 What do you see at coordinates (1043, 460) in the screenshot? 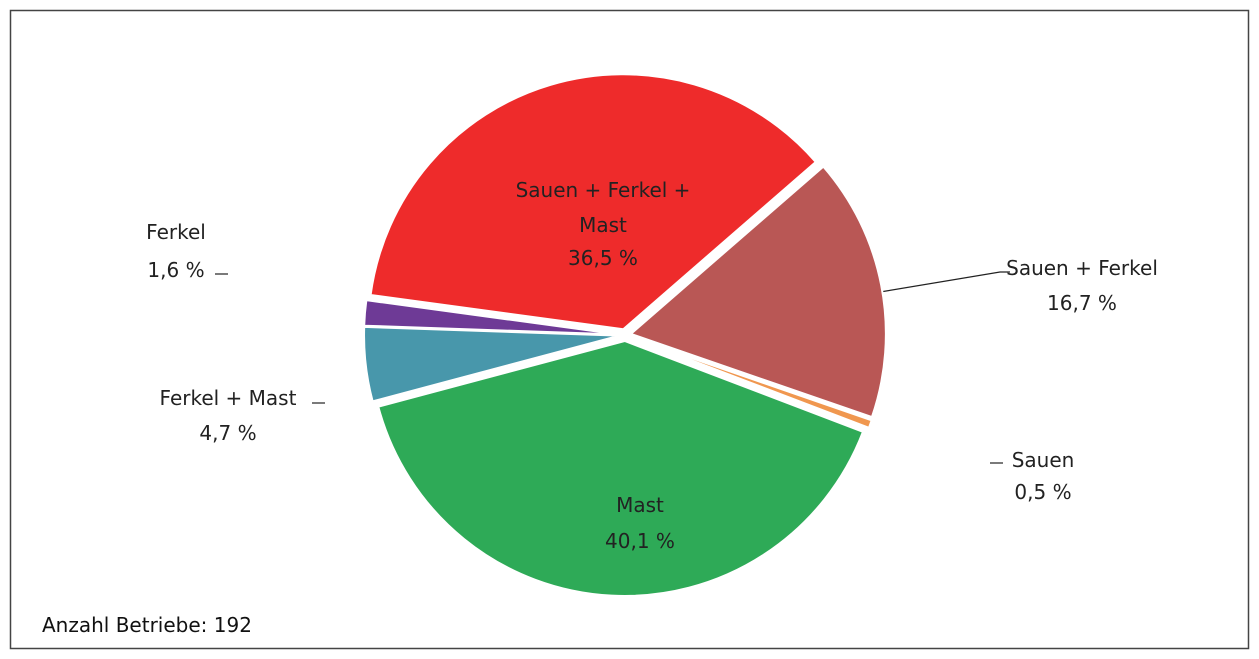
I see `slice-label: Sauen` at bounding box center [1043, 460].